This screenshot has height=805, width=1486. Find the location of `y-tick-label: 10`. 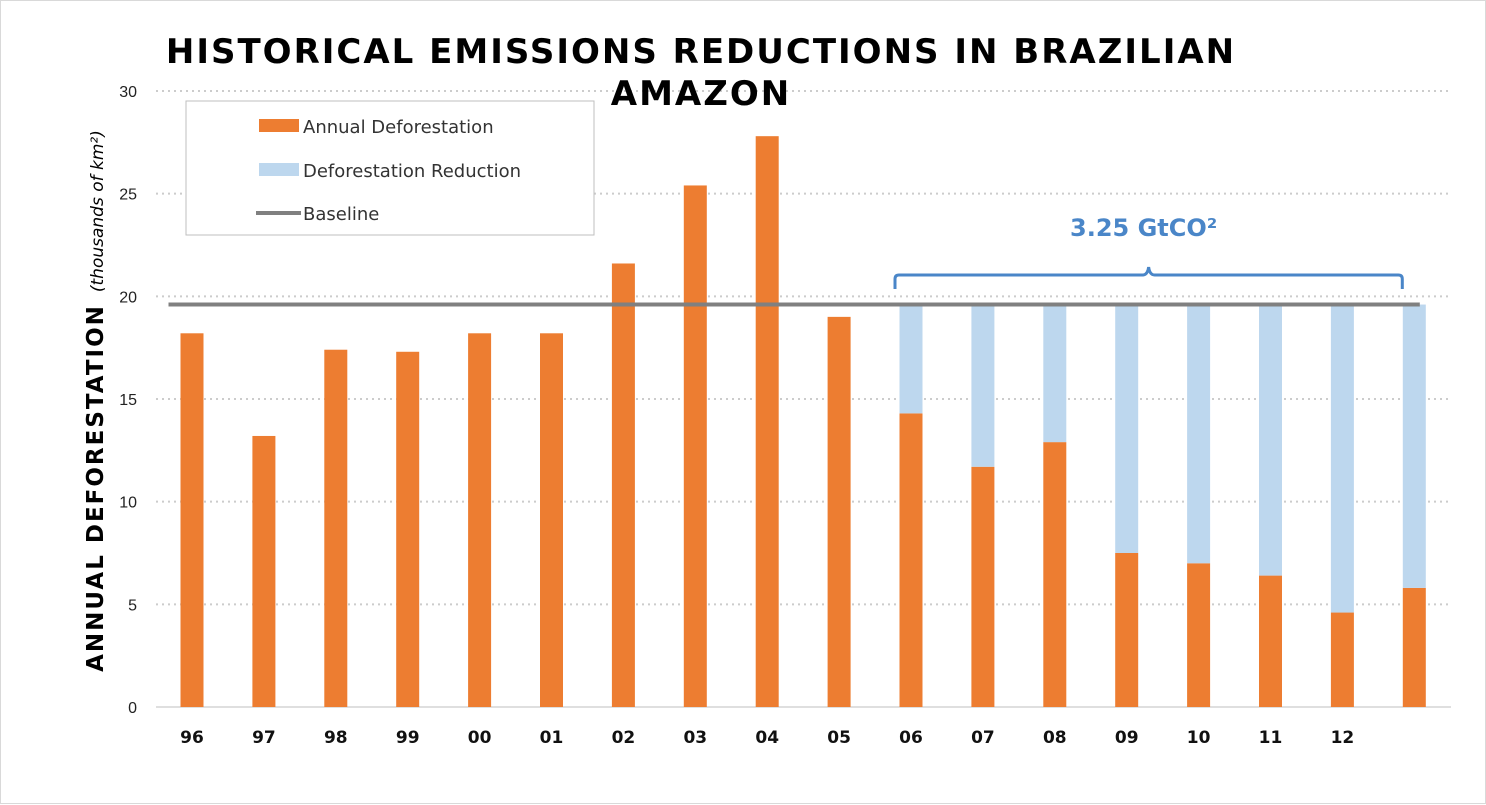

y-tick-label: 10 is located at coordinates (128, 503).